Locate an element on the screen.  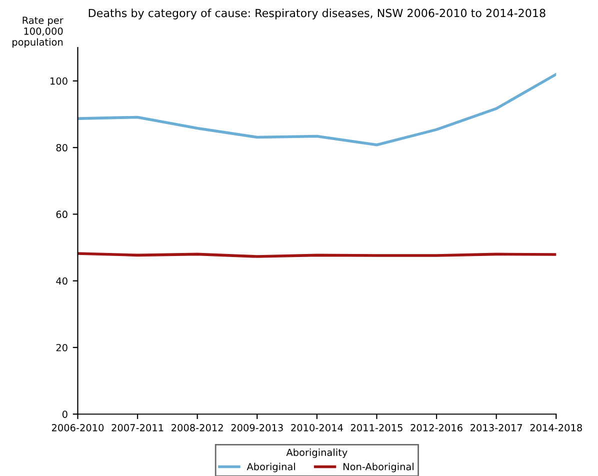
y-axis-title: Rate per 100,000 population is located at coordinates (38, 32).